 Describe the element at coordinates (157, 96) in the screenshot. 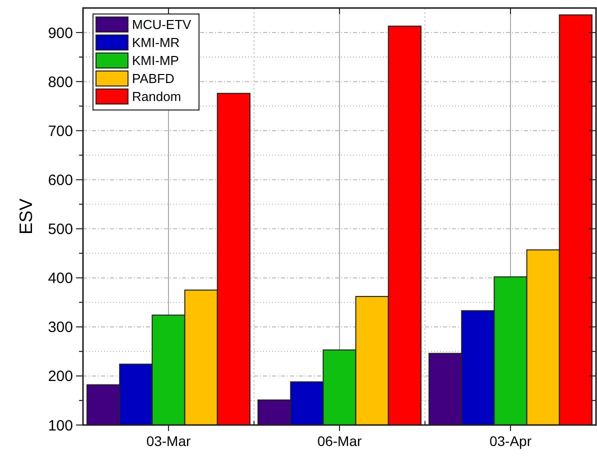

I see `legend-label: Random` at that location.